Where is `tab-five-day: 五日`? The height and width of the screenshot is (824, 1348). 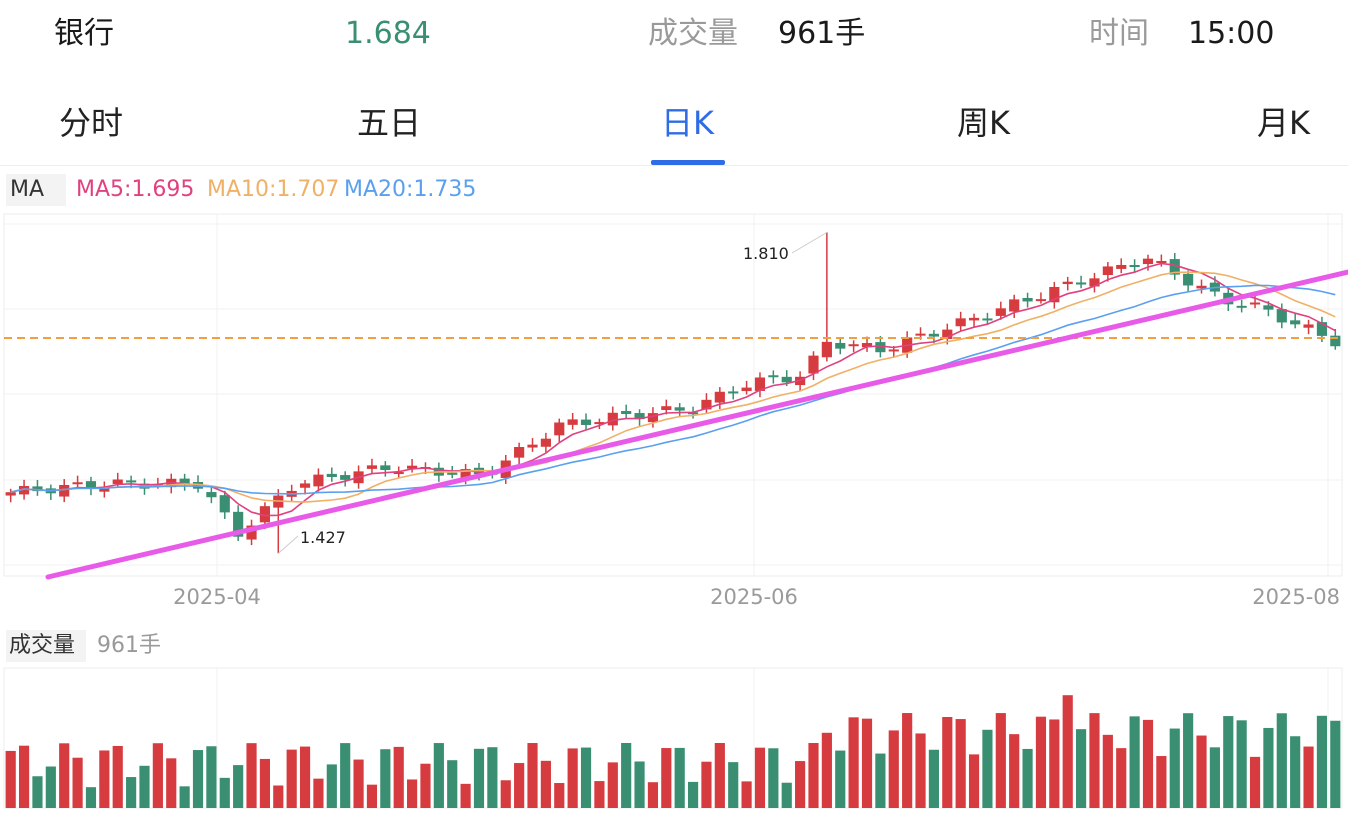
tab-five-day: 五日 is located at coordinates (389, 123).